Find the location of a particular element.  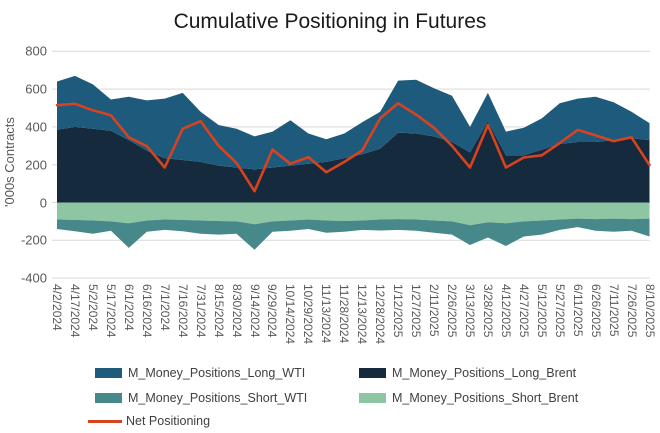

x-tick-label: 6/1/2024 is located at coordinates (128, 307).